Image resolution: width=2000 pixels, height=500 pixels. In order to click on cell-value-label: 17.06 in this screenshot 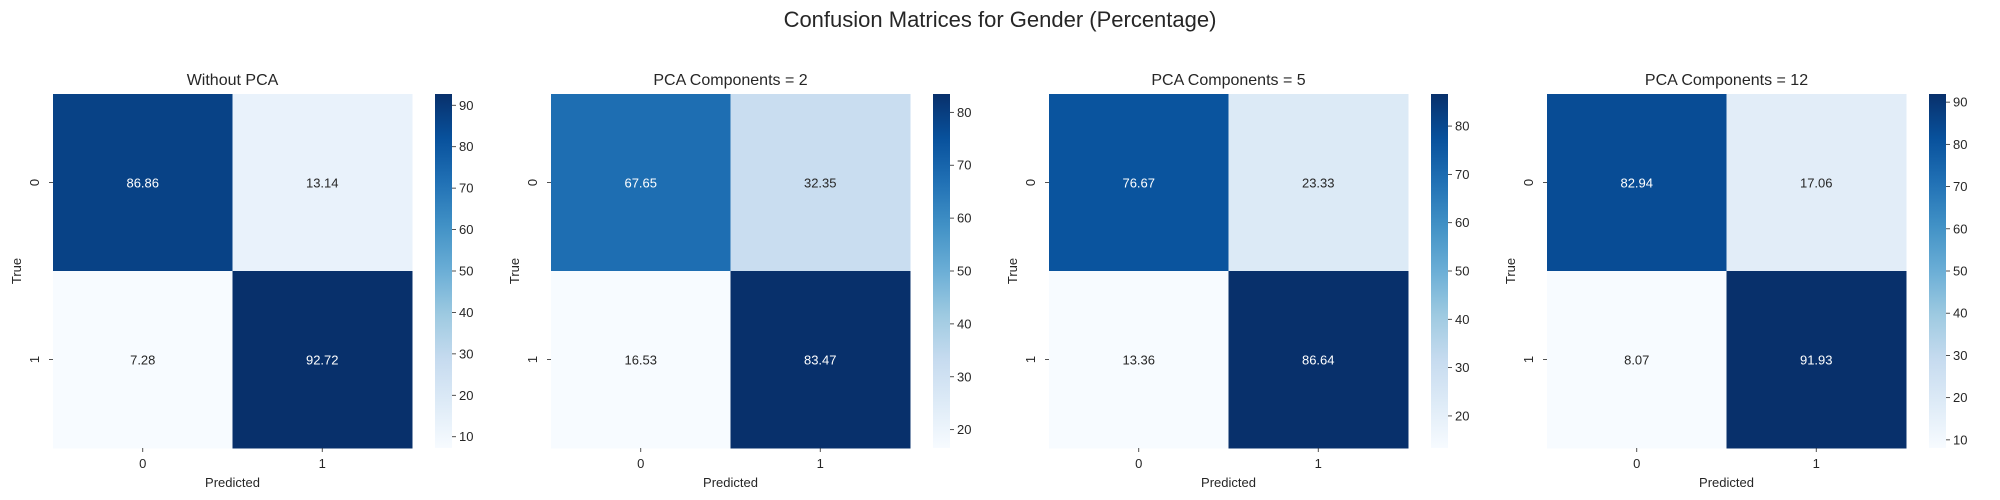, I will do `click(1816, 183)`.